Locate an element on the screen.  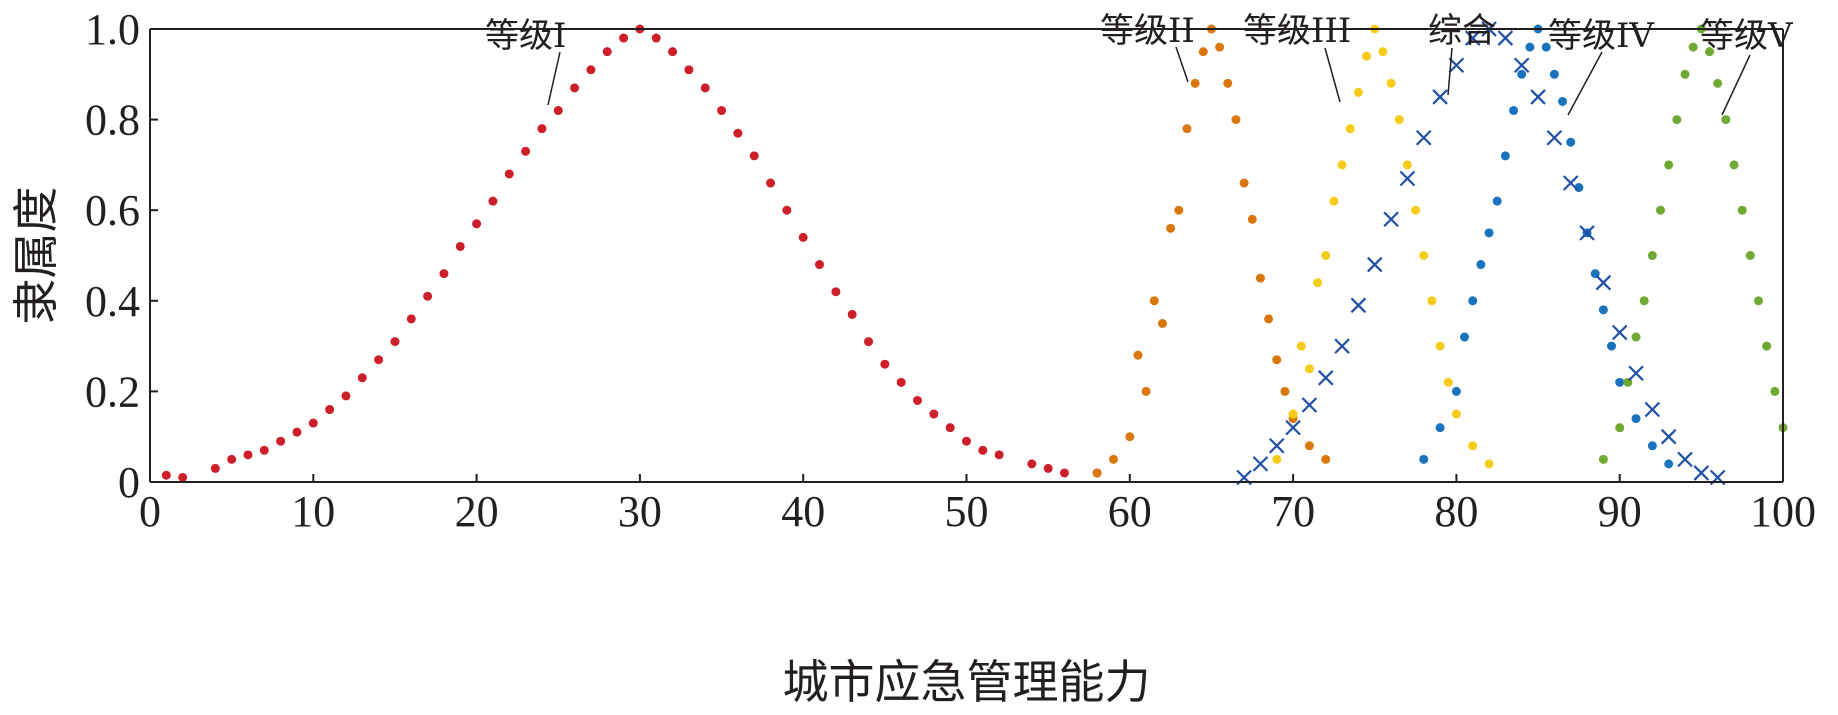
x-axis-title: 城市应急管理能力 is located at coordinates (967, 682).